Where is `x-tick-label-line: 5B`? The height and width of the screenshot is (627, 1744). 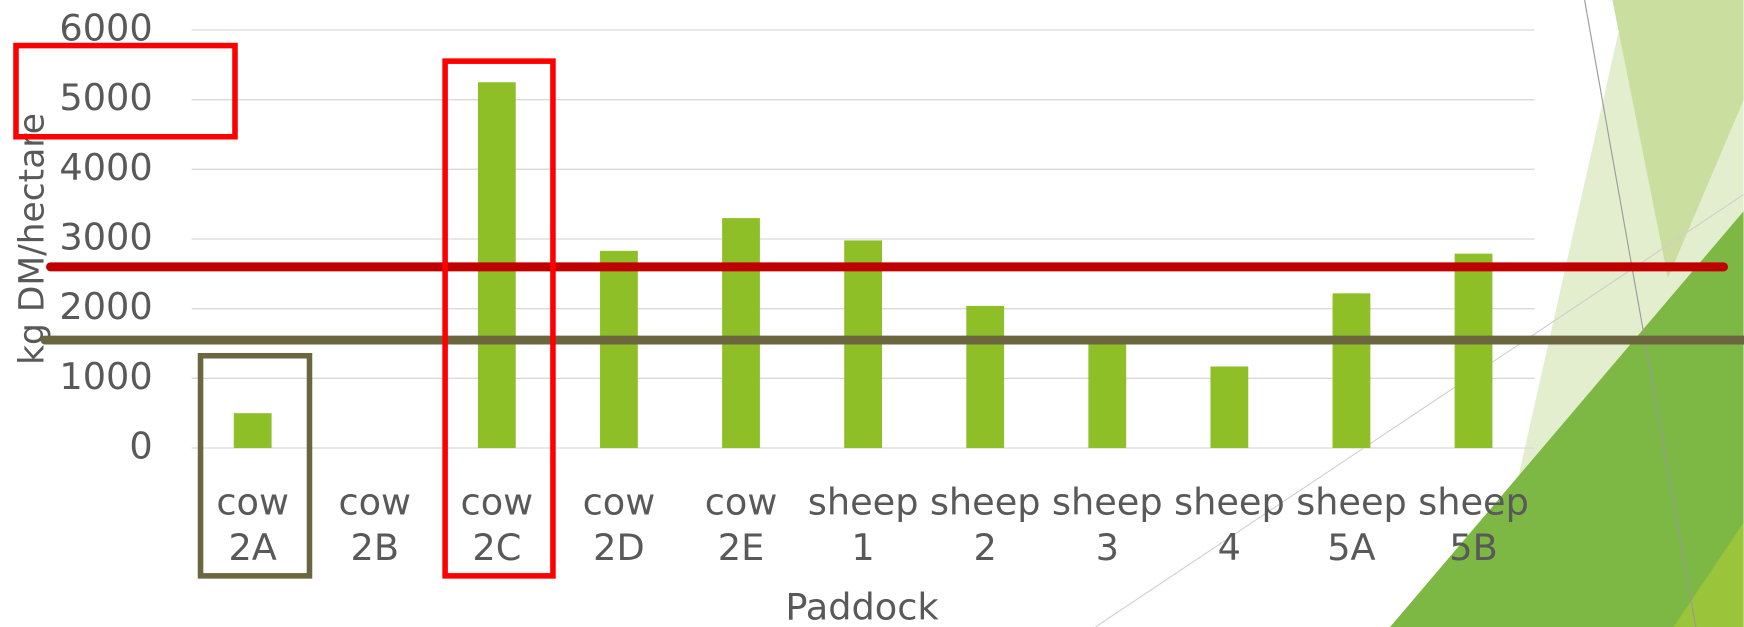
x-tick-label-line: 5B is located at coordinates (1473, 547).